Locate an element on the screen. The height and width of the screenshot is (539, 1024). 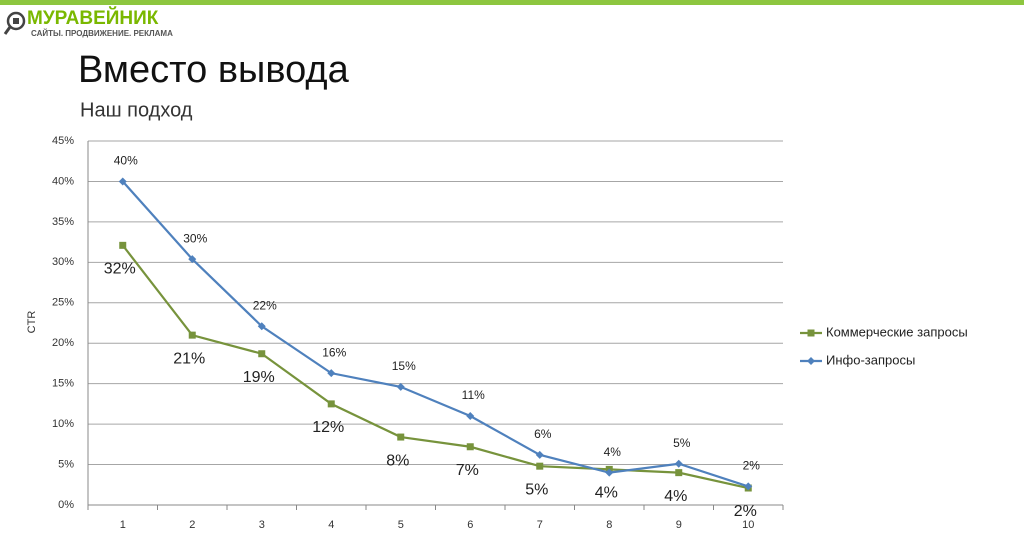
x-tick-label: 1 is located at coordinates (123, 525).